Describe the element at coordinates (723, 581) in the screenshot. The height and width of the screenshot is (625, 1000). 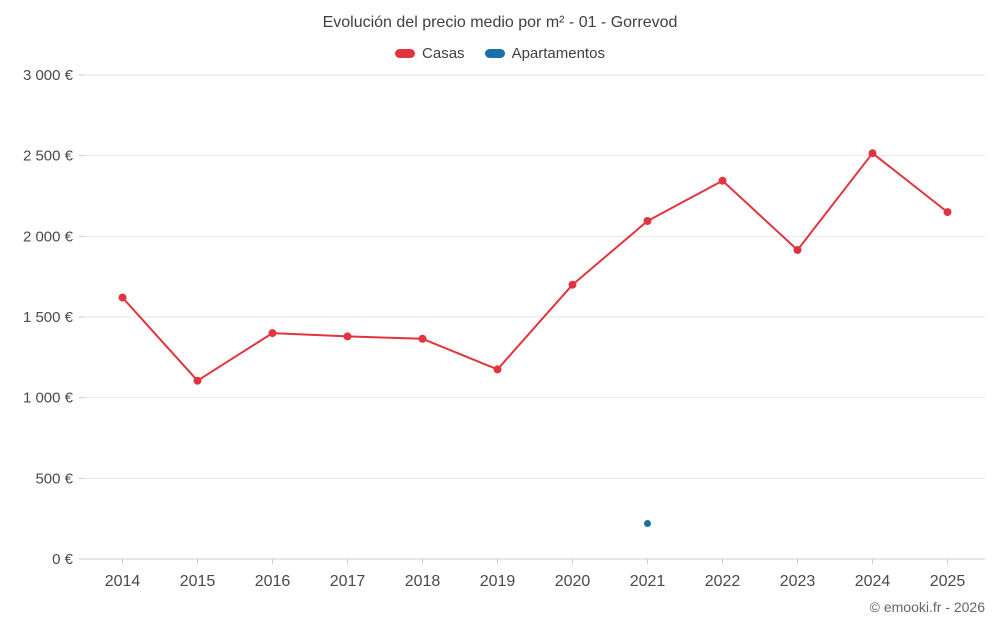
I see `x-tick-label: 2022` at that location.